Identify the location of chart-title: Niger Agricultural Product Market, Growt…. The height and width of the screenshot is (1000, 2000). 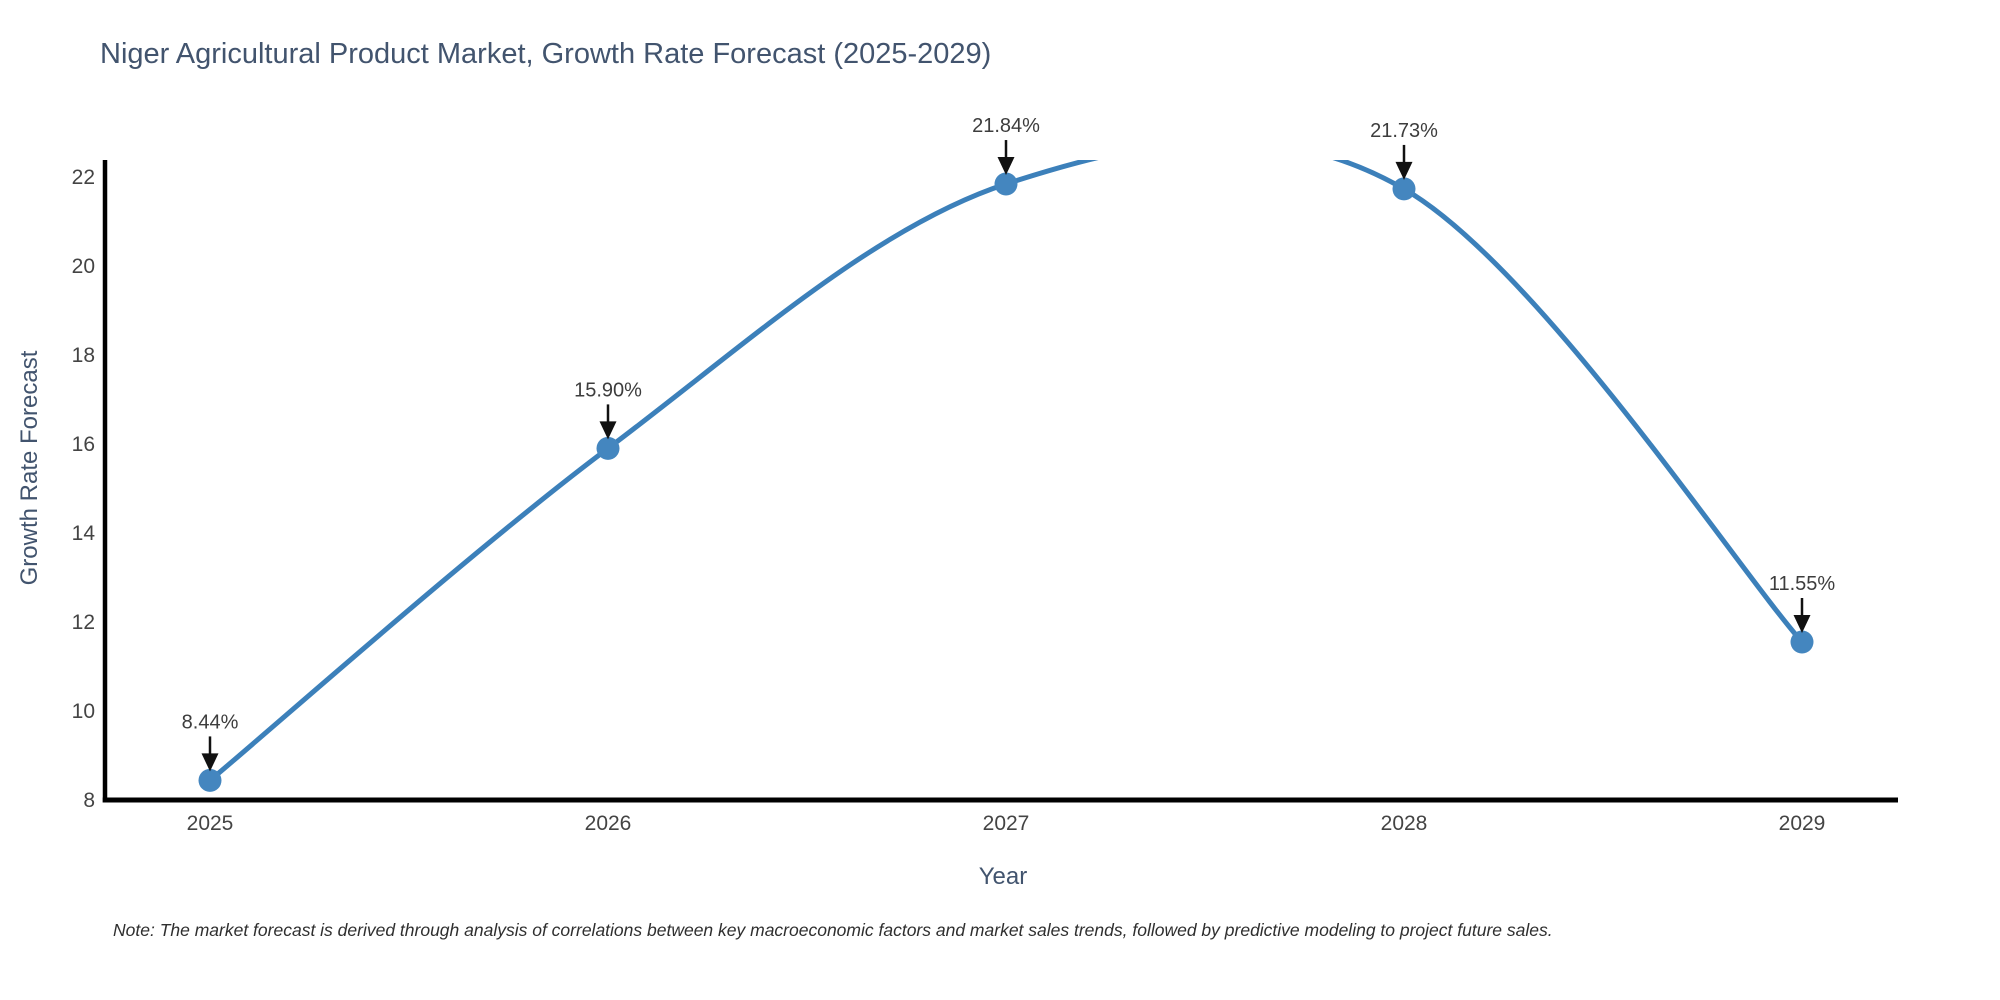
(546, 54).